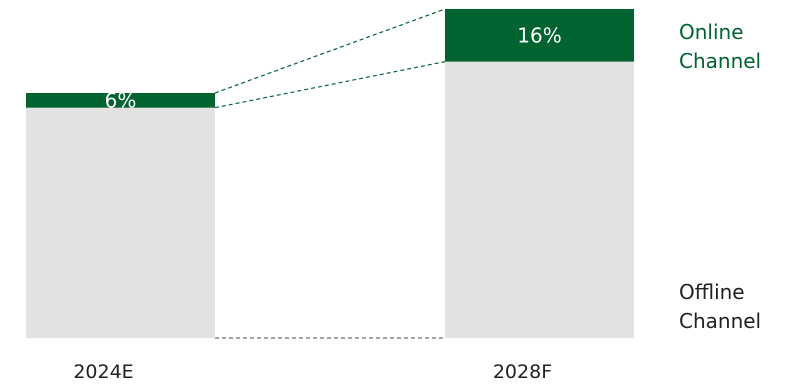 This screenshot has width=805, height=384. I want to click on data-label-2024E: 6%, so click(121, 100).